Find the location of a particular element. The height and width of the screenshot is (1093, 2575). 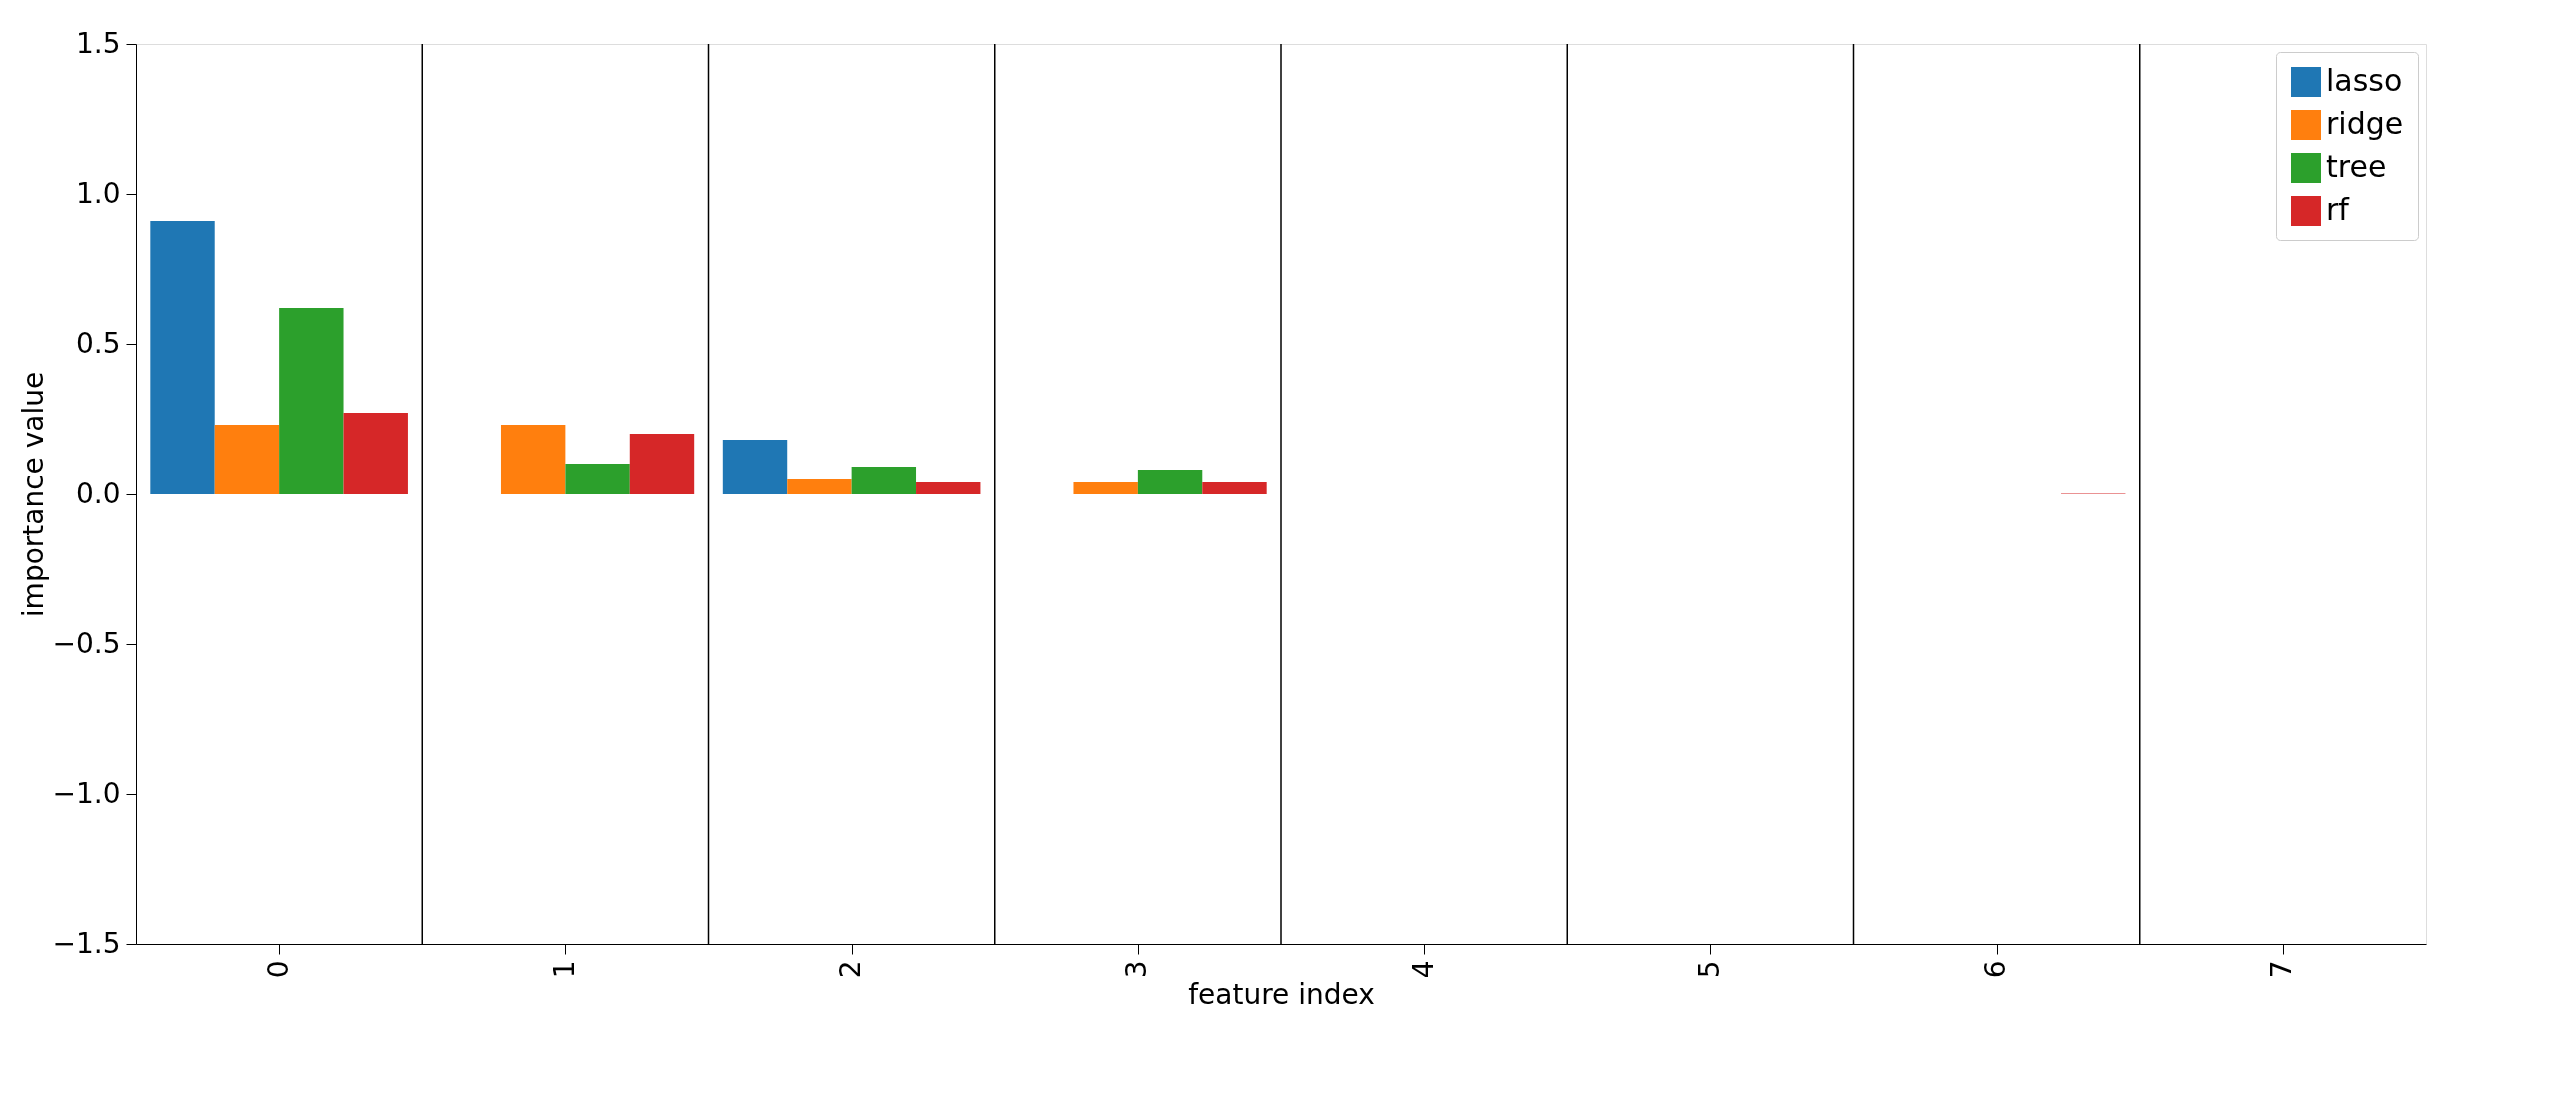

y-axis-title: importance value is located at coordinates (33, 494).